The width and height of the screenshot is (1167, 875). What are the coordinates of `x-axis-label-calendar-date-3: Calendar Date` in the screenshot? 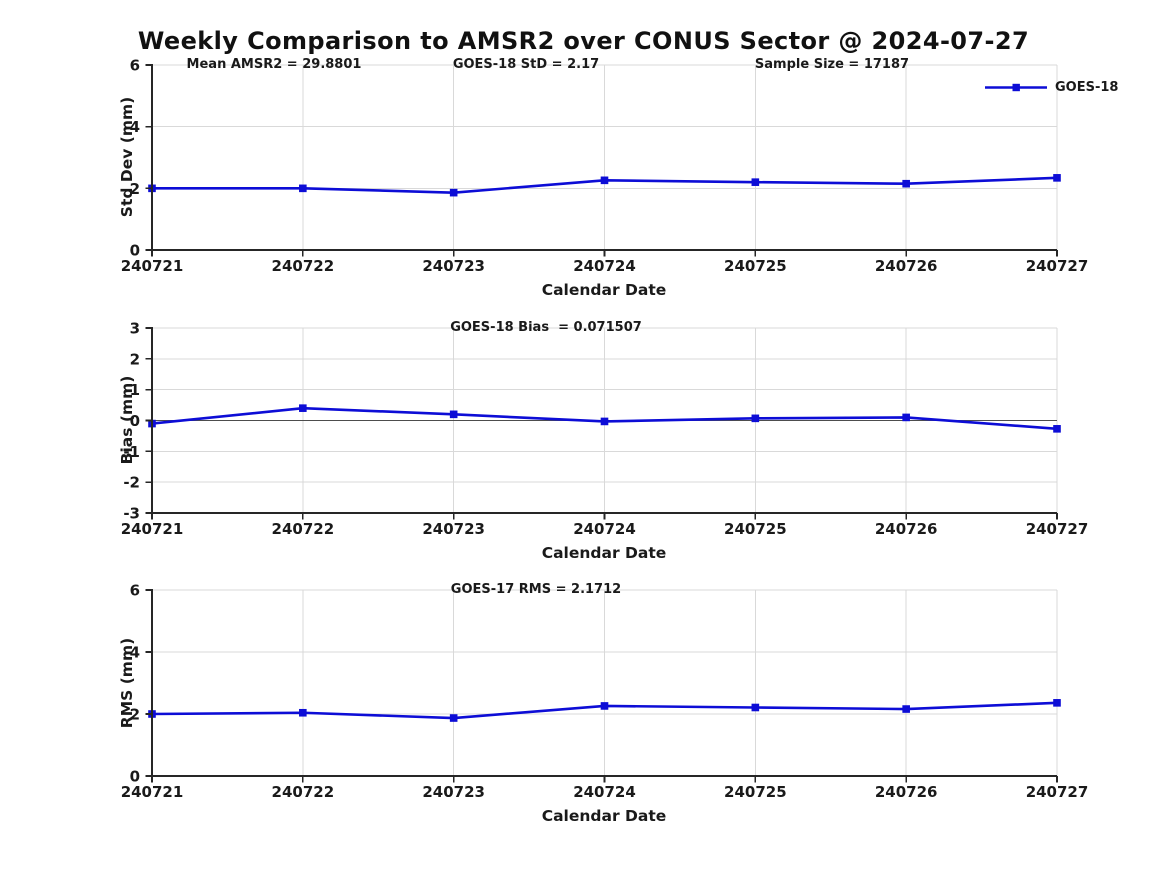 It's located at (604, 816).